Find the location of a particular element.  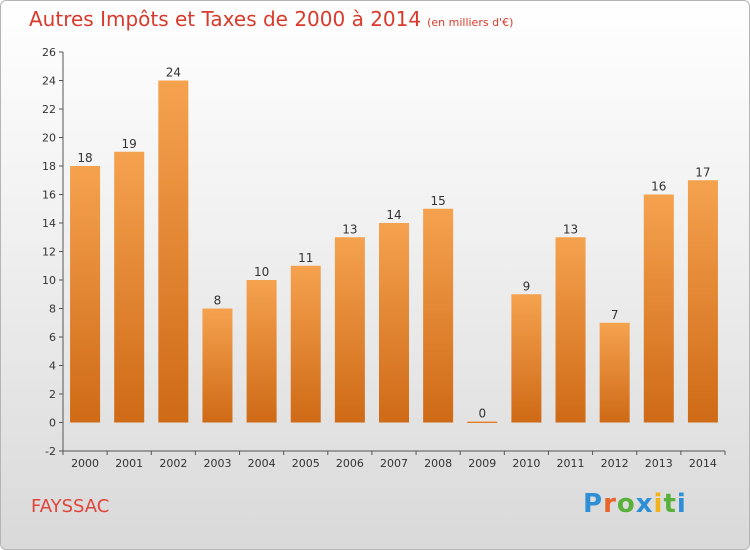

y-tick-label: 18 is located at coordinates (49, 166).